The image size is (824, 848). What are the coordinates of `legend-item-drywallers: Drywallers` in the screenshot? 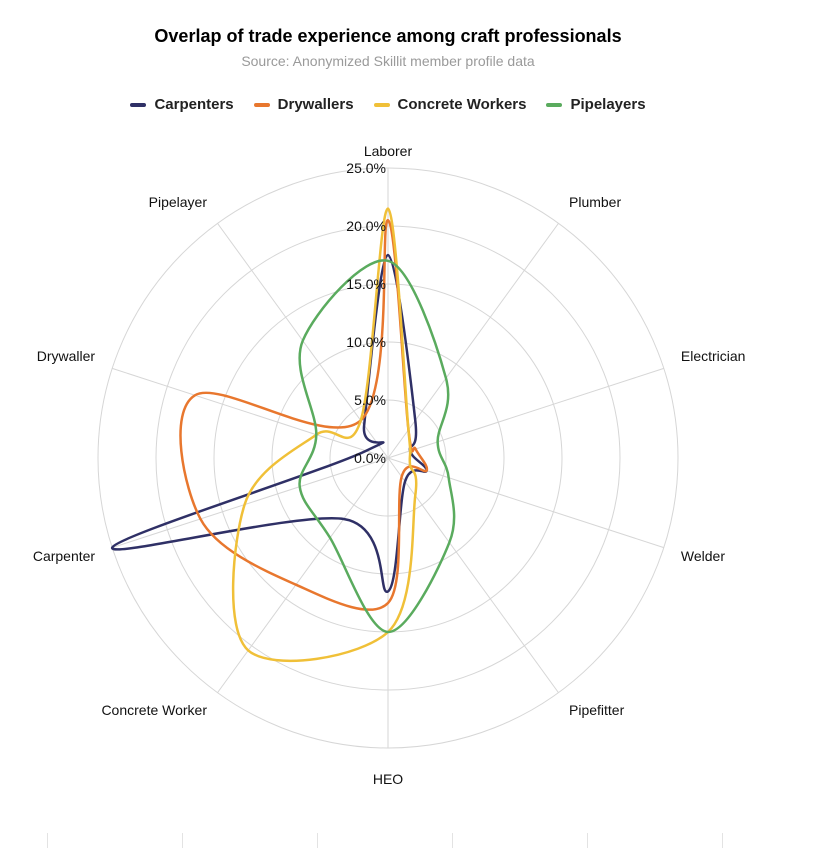 It's located at (303, 104).